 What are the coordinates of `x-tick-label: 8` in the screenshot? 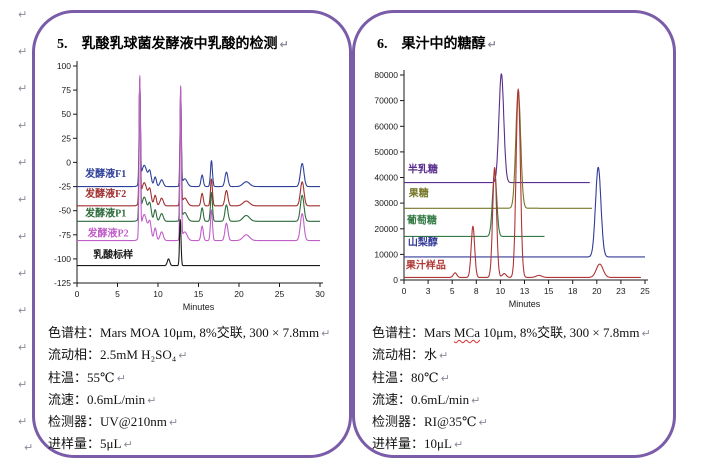 It's located at (476, 291).